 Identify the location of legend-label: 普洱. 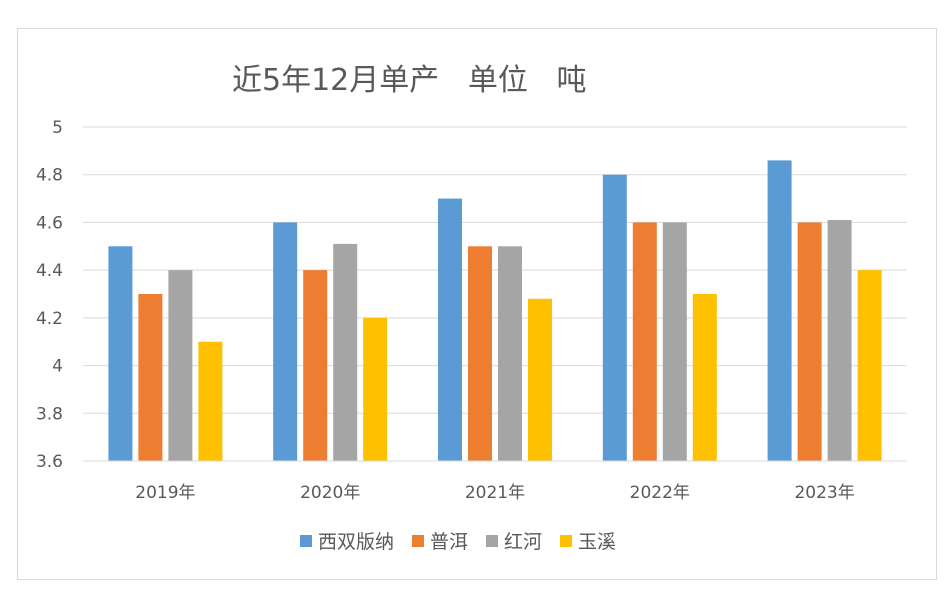
(449, 542).